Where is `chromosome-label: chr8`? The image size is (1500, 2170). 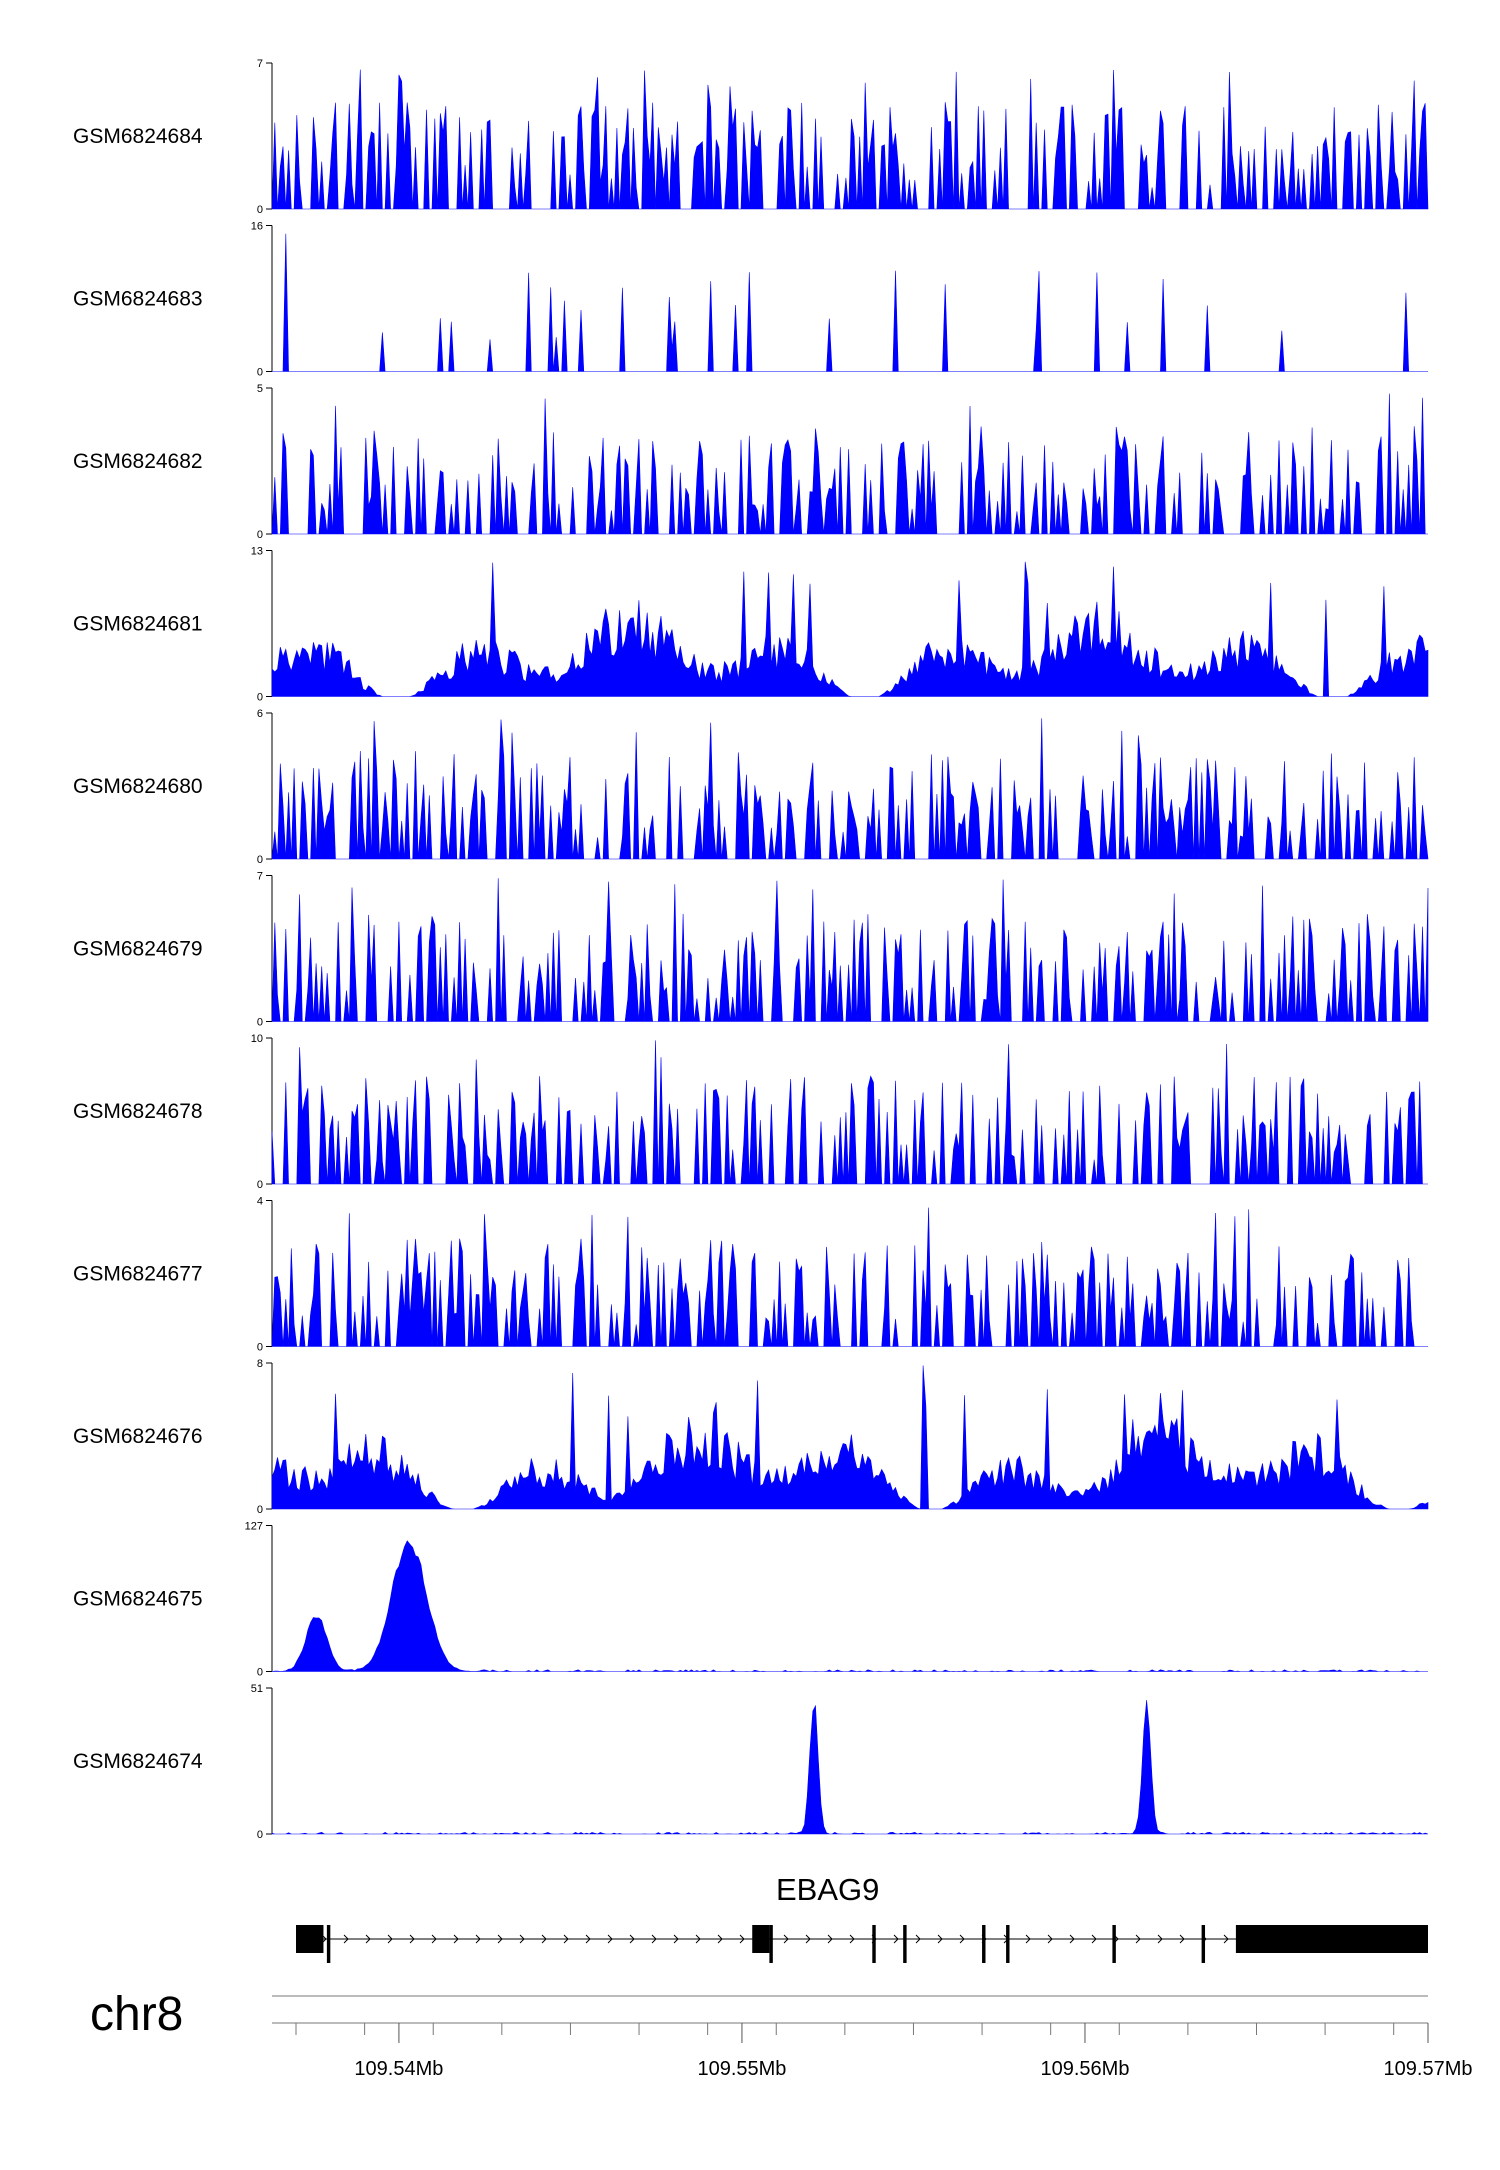
chromosome-label: chr8 is located at coordinates (136, 2014).